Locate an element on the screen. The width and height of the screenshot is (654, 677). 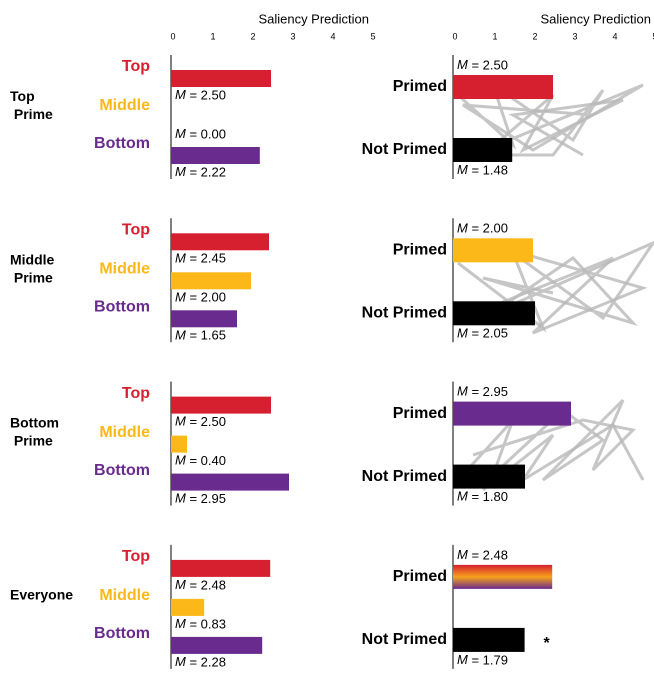
group-label: Top Prime is located at coordinates (31, 105).